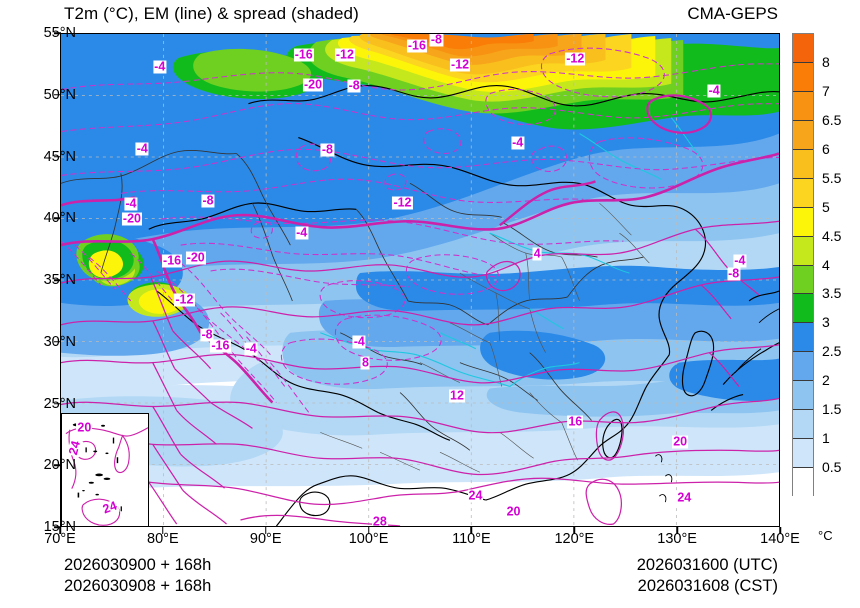 The width and height of the screenshot is (860, 608). I want to click on y-axis-tick-label: 40°N, so click(59, 218).